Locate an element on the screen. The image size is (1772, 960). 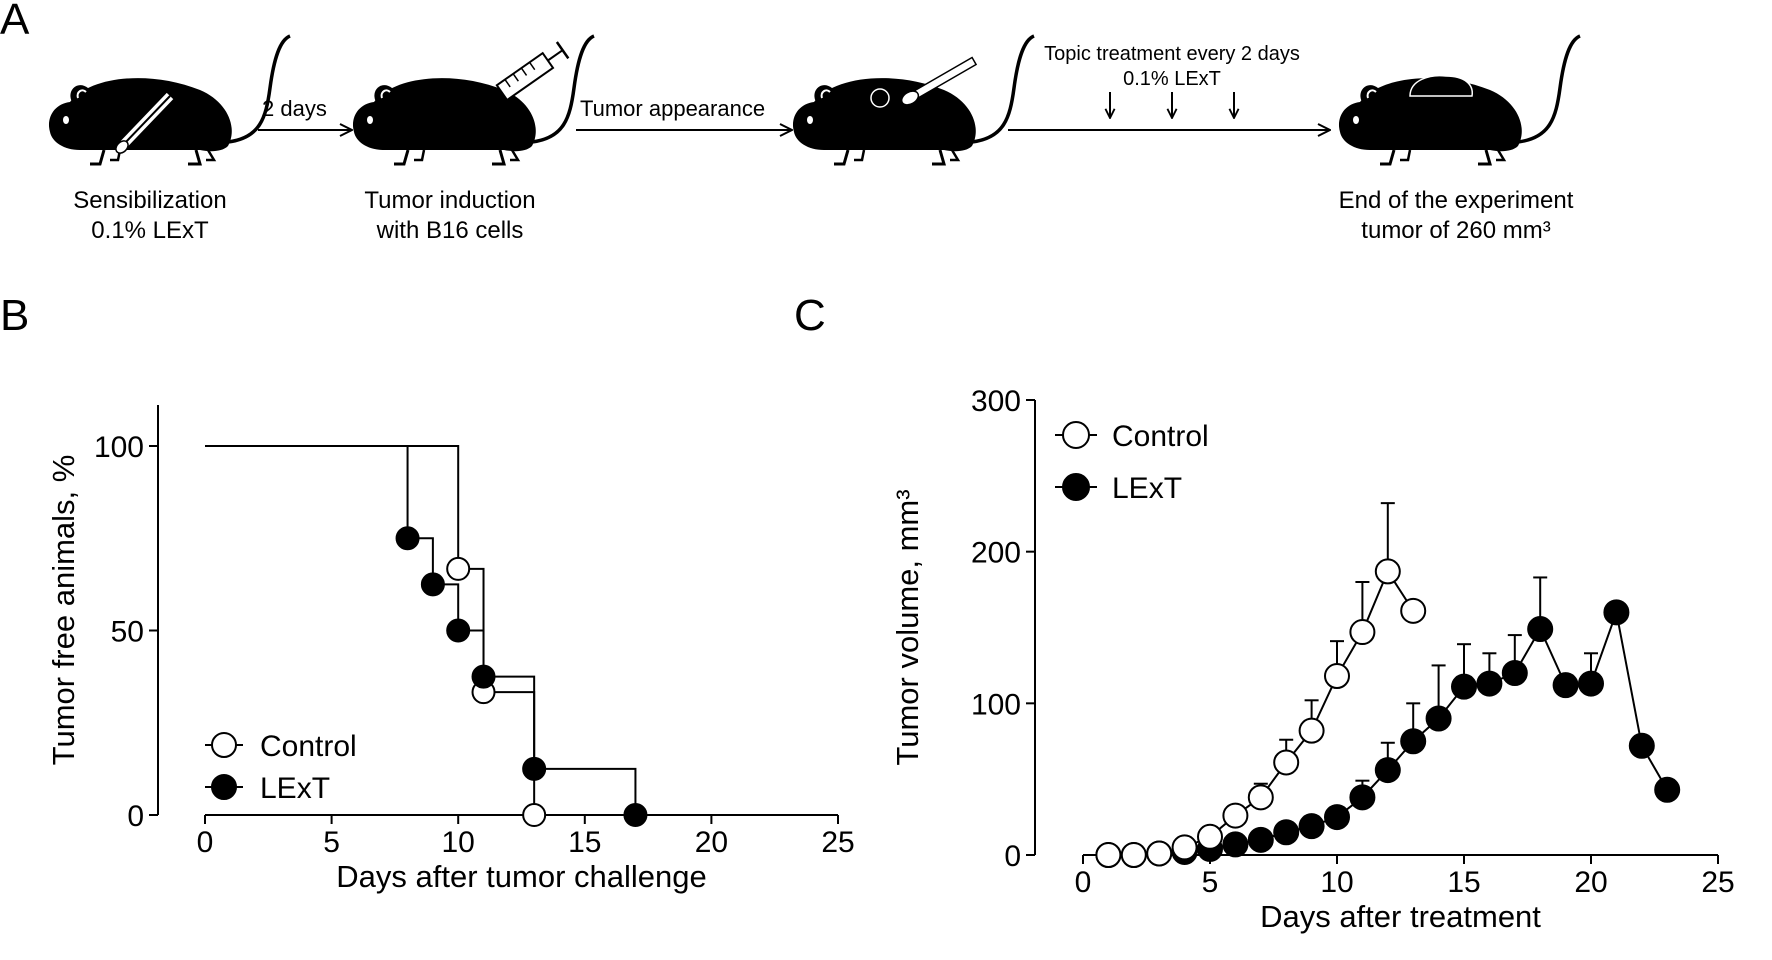
chart-b-y-tick-label: 0 is located at coordinates (135, 816).